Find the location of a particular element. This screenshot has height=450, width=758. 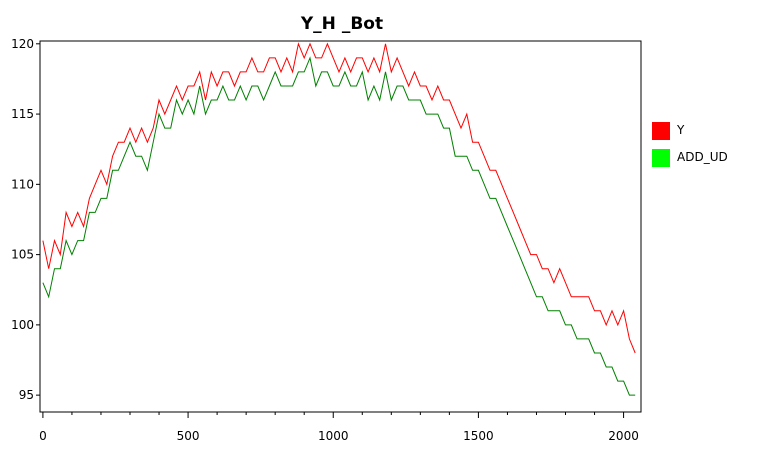

y-tick-label-105: 105 is located at coordinates (22, 255).